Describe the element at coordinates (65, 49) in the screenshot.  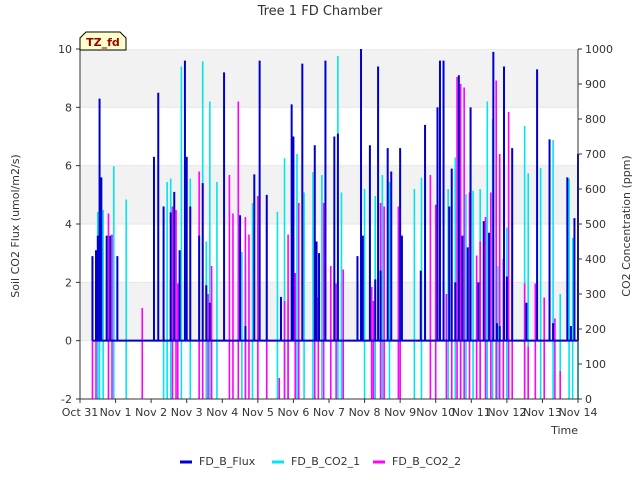
I see `y-left-tick-label: 10` at that location.